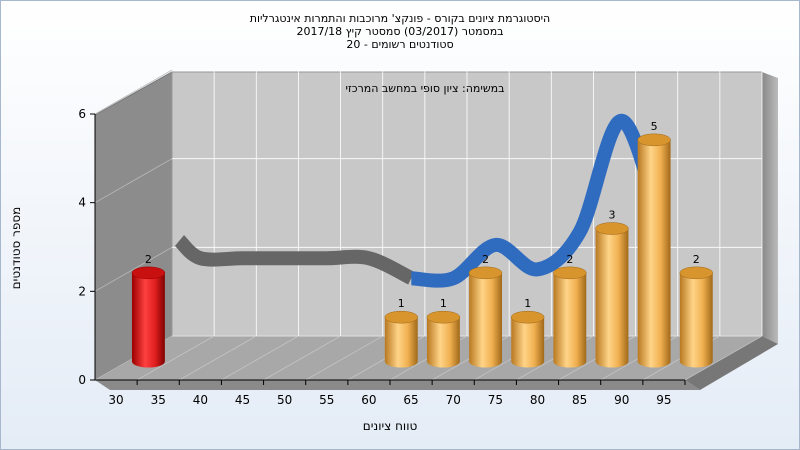 This screenshot has height=450, width=800. What do you see at coordinates (410, 400) in the screenshot?
I see `x-tick-label: 65` at bounding box center [410, 400].